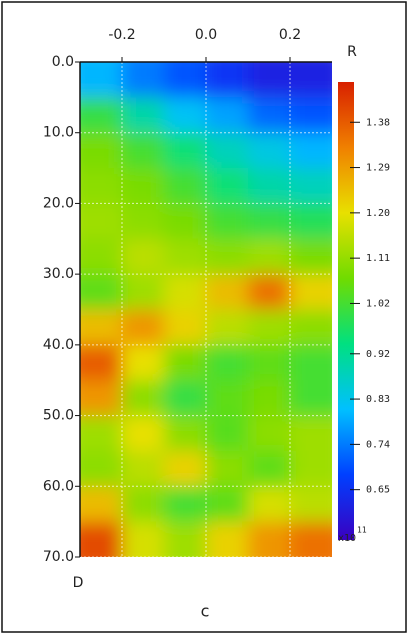 The height and width of the screenshot is (634, 408). What do you see at coordinates (206, 35) in the screenshot?
I see `x-tick-label: 0.0` at bounding box center [206, 35].